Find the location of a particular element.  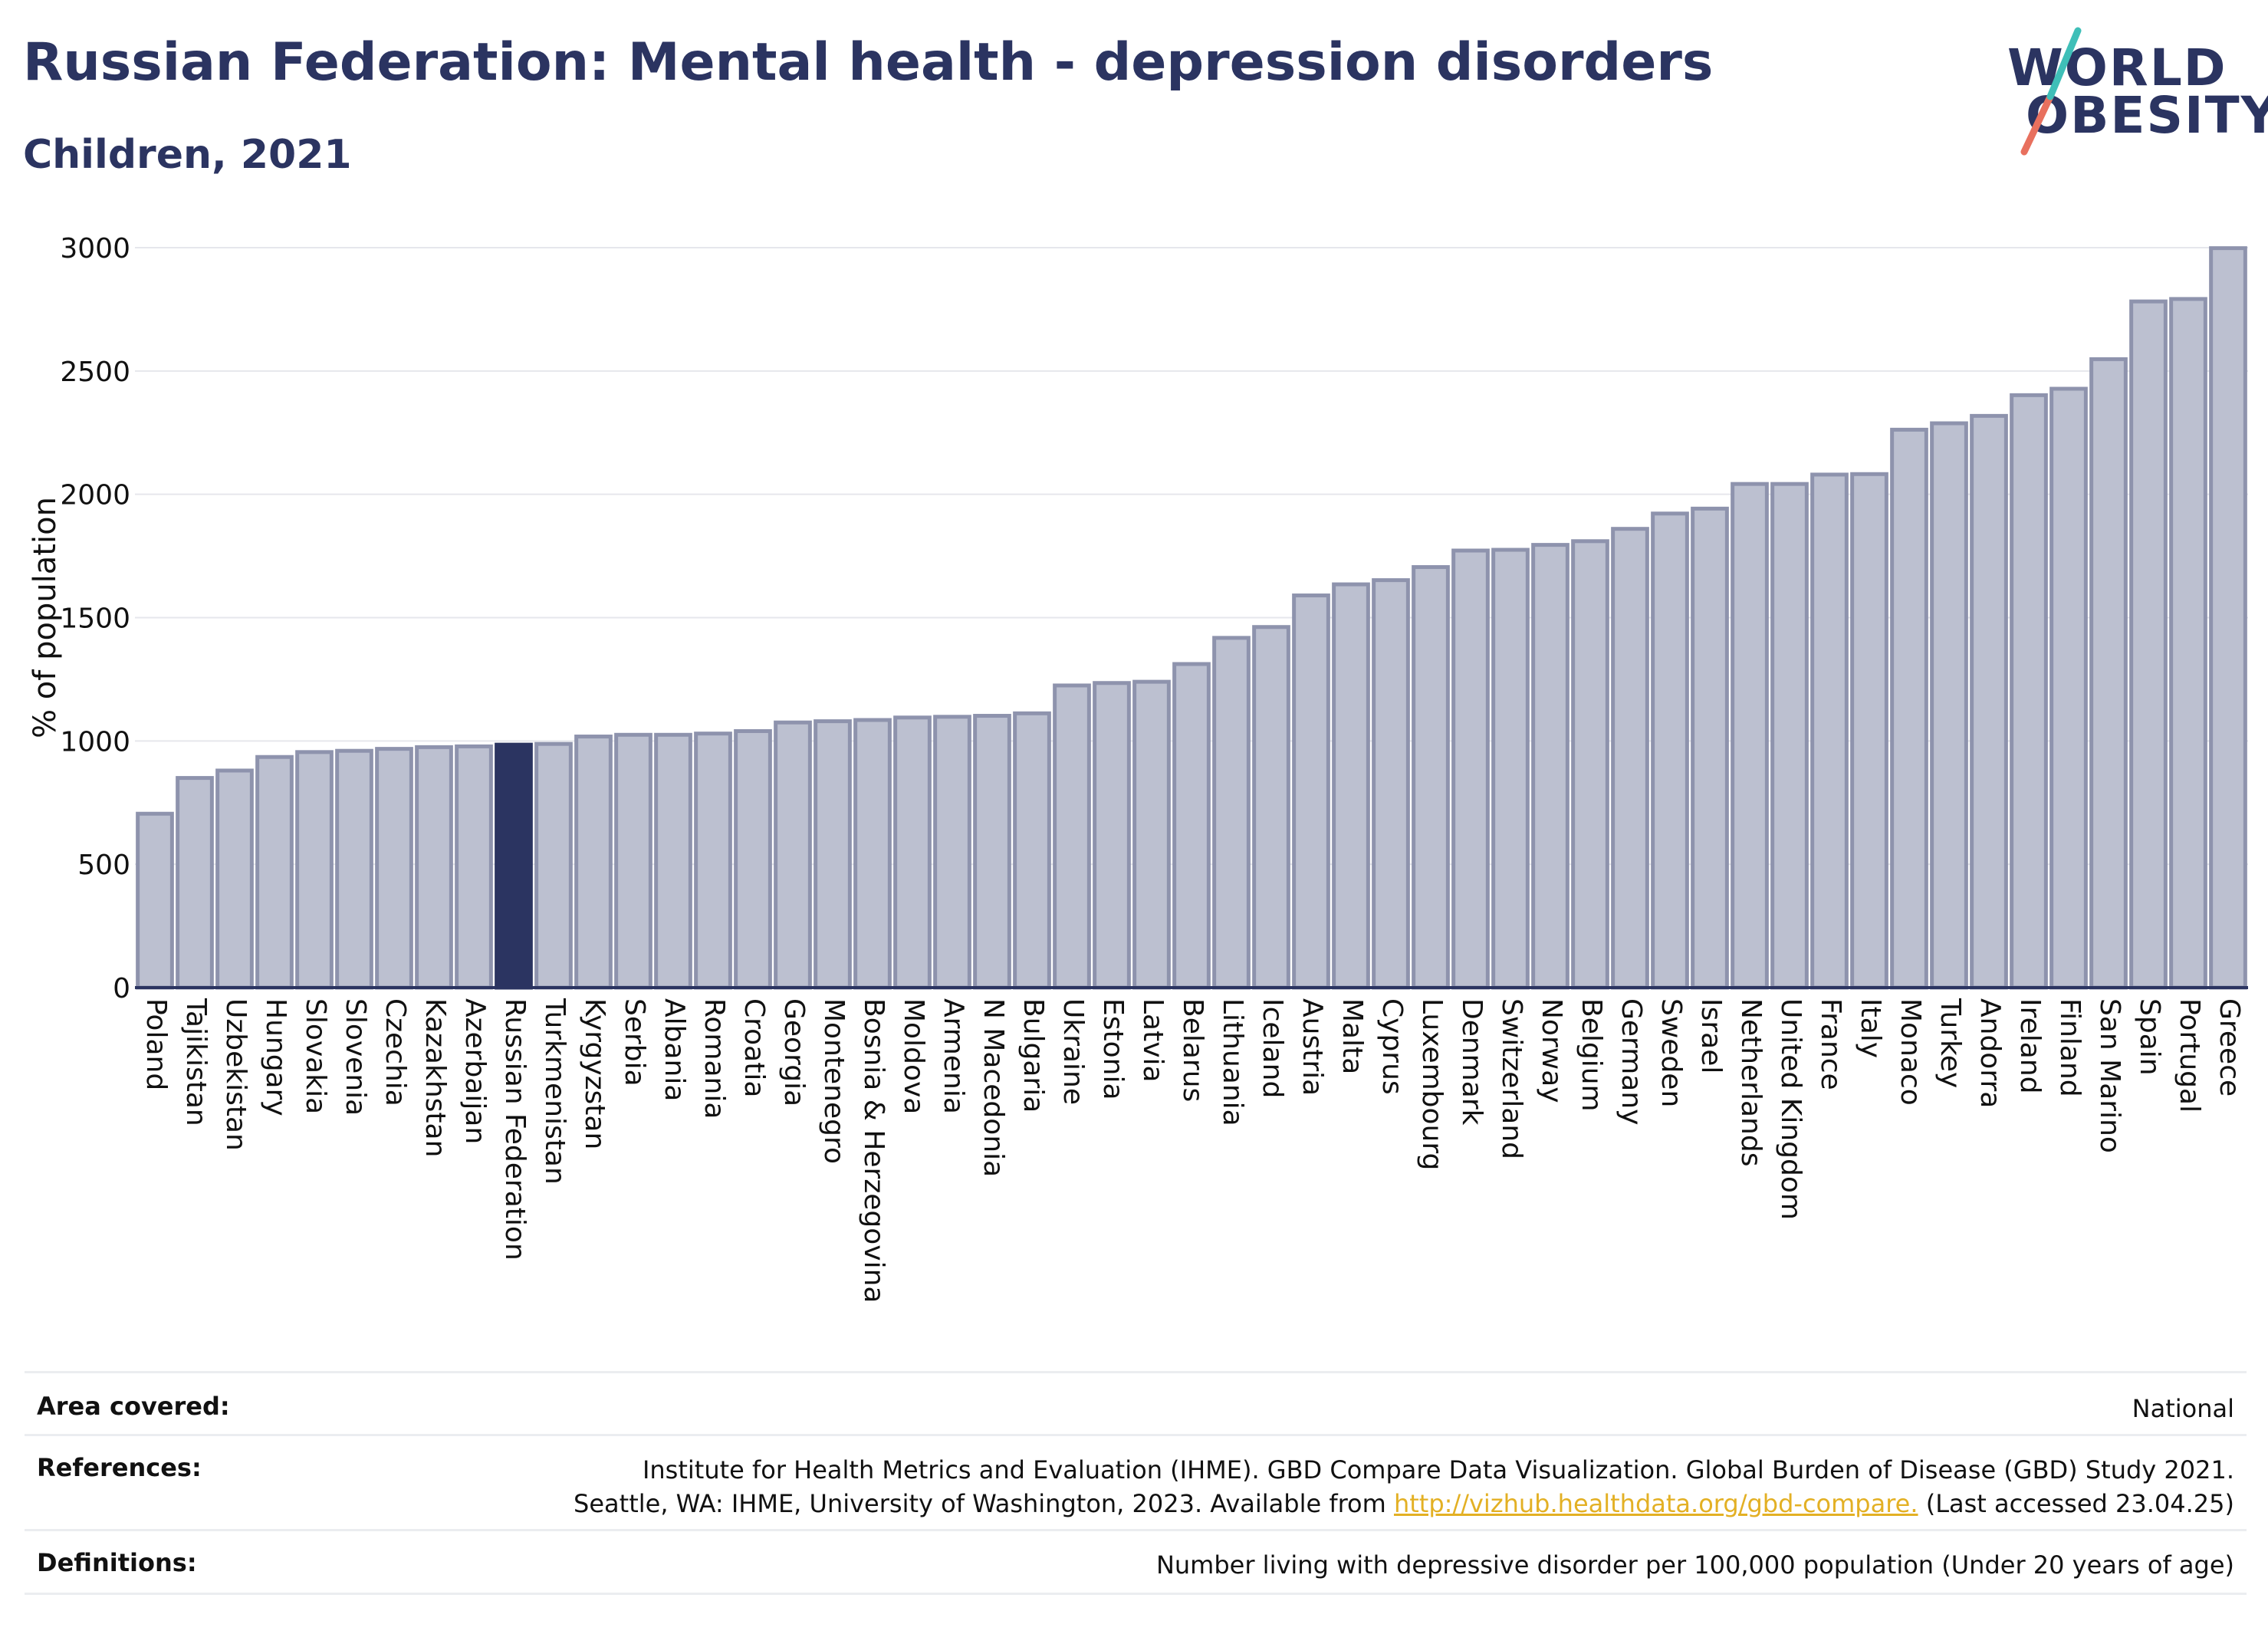

bar-turkmenistan is located at coordinates (553, 866).